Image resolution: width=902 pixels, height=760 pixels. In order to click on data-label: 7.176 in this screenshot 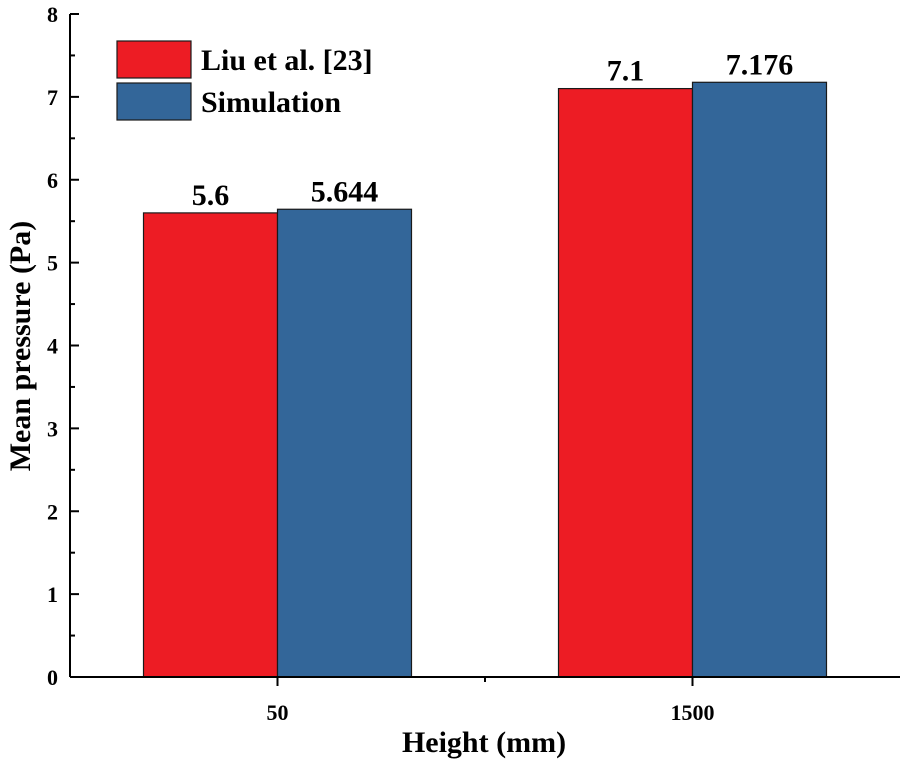, I will do `click(760, 64)`.